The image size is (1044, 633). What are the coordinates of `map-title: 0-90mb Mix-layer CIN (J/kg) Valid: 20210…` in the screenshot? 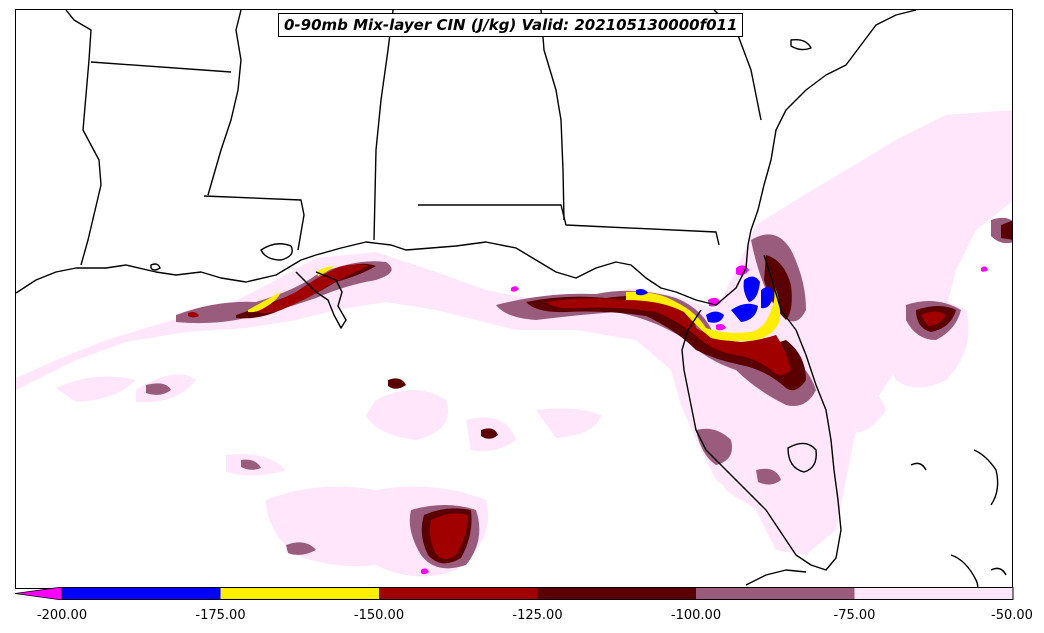 It's located at (511, 25).